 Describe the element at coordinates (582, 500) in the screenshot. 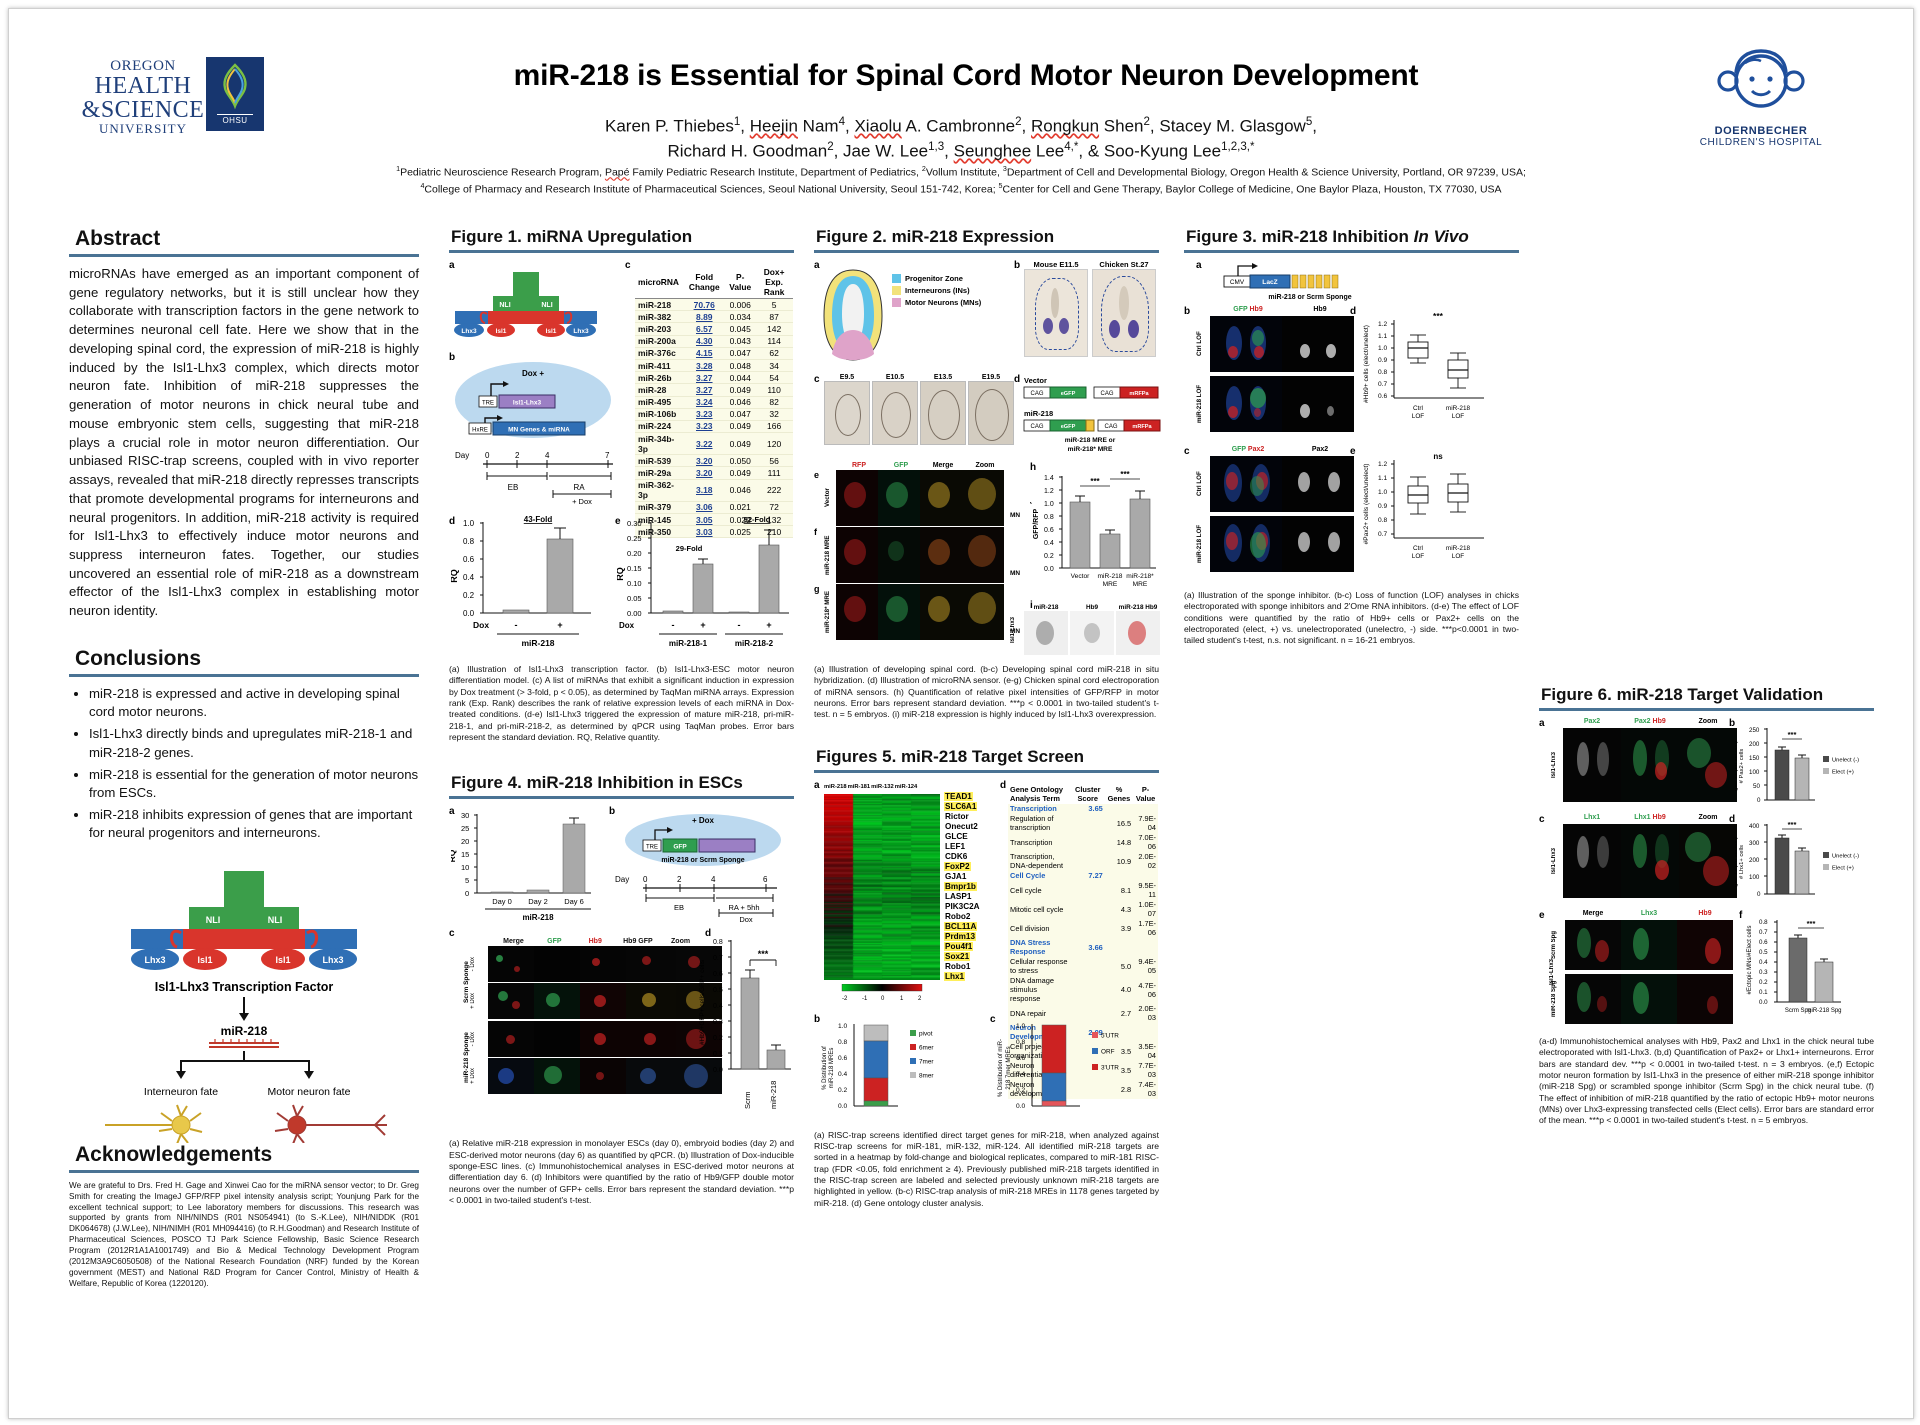

I see `svg-text: + Dox` at that location.